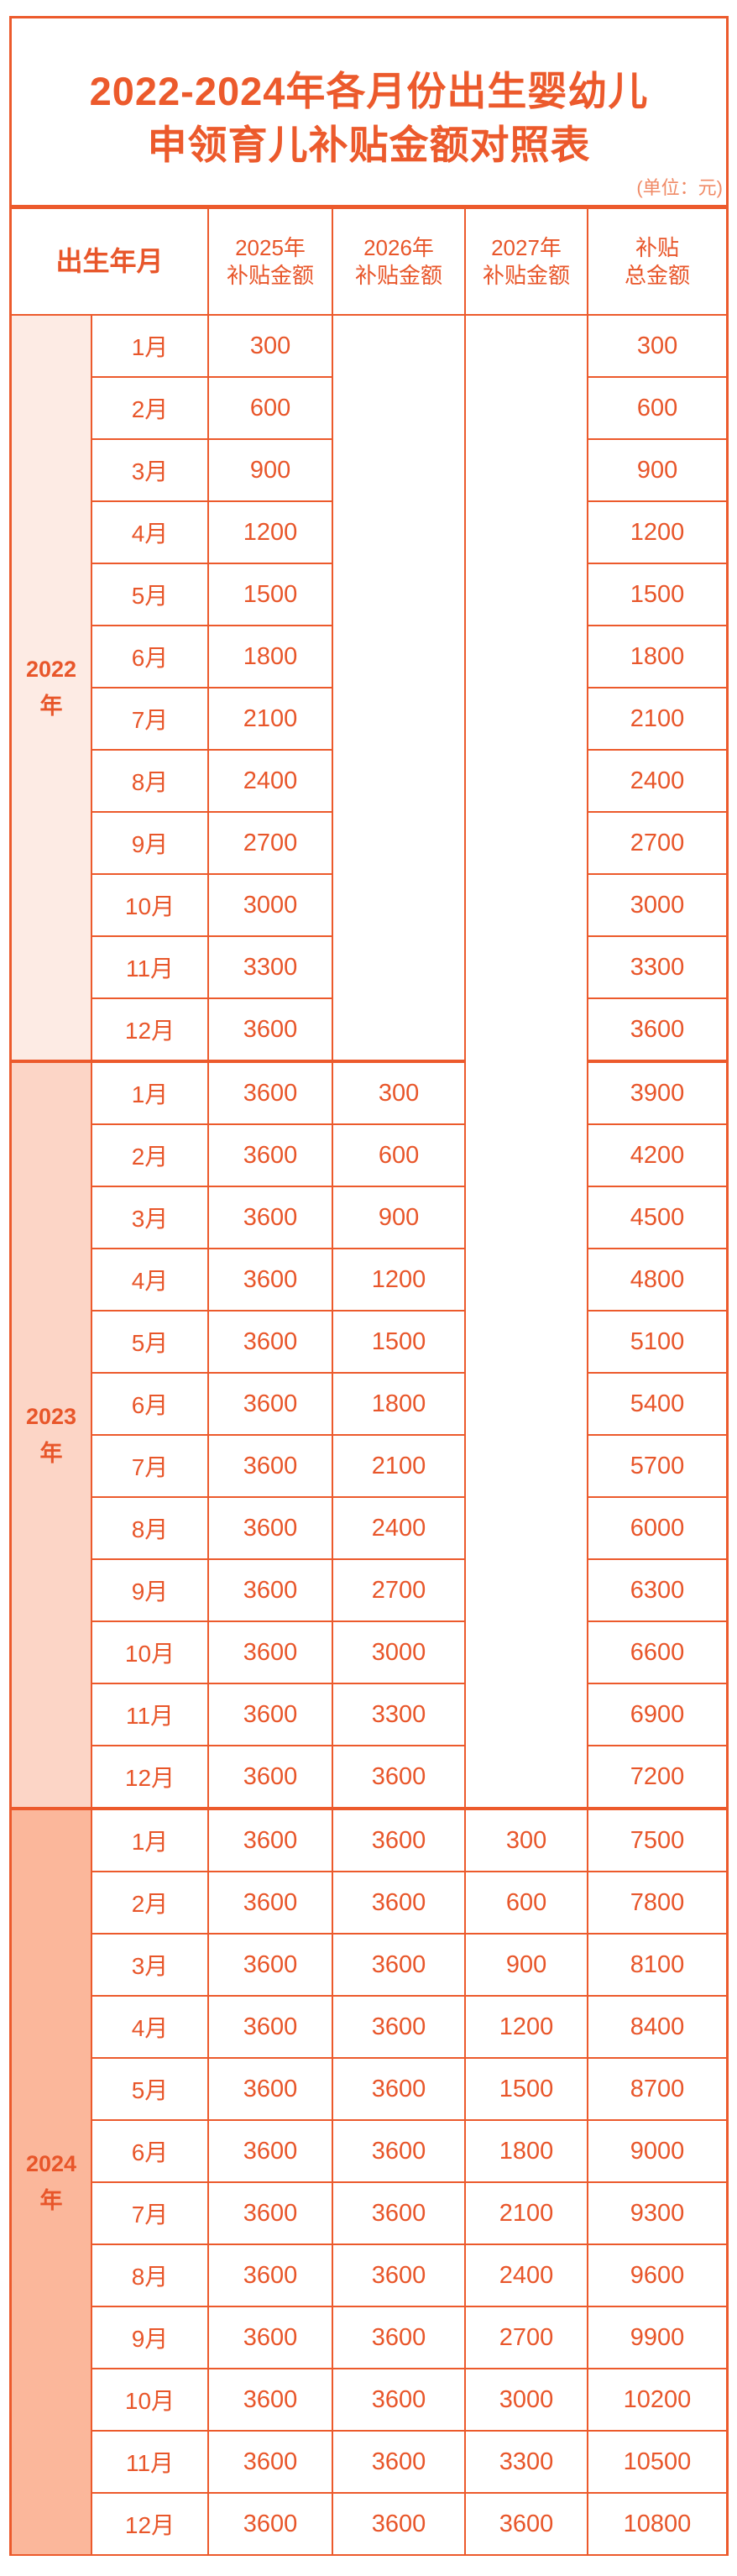 The height and width of the screenshot is (2576, 737). Describe the element at coordinates (399, 1217) in the screenshot. I see `amount-2026-cell: 900` at that location.